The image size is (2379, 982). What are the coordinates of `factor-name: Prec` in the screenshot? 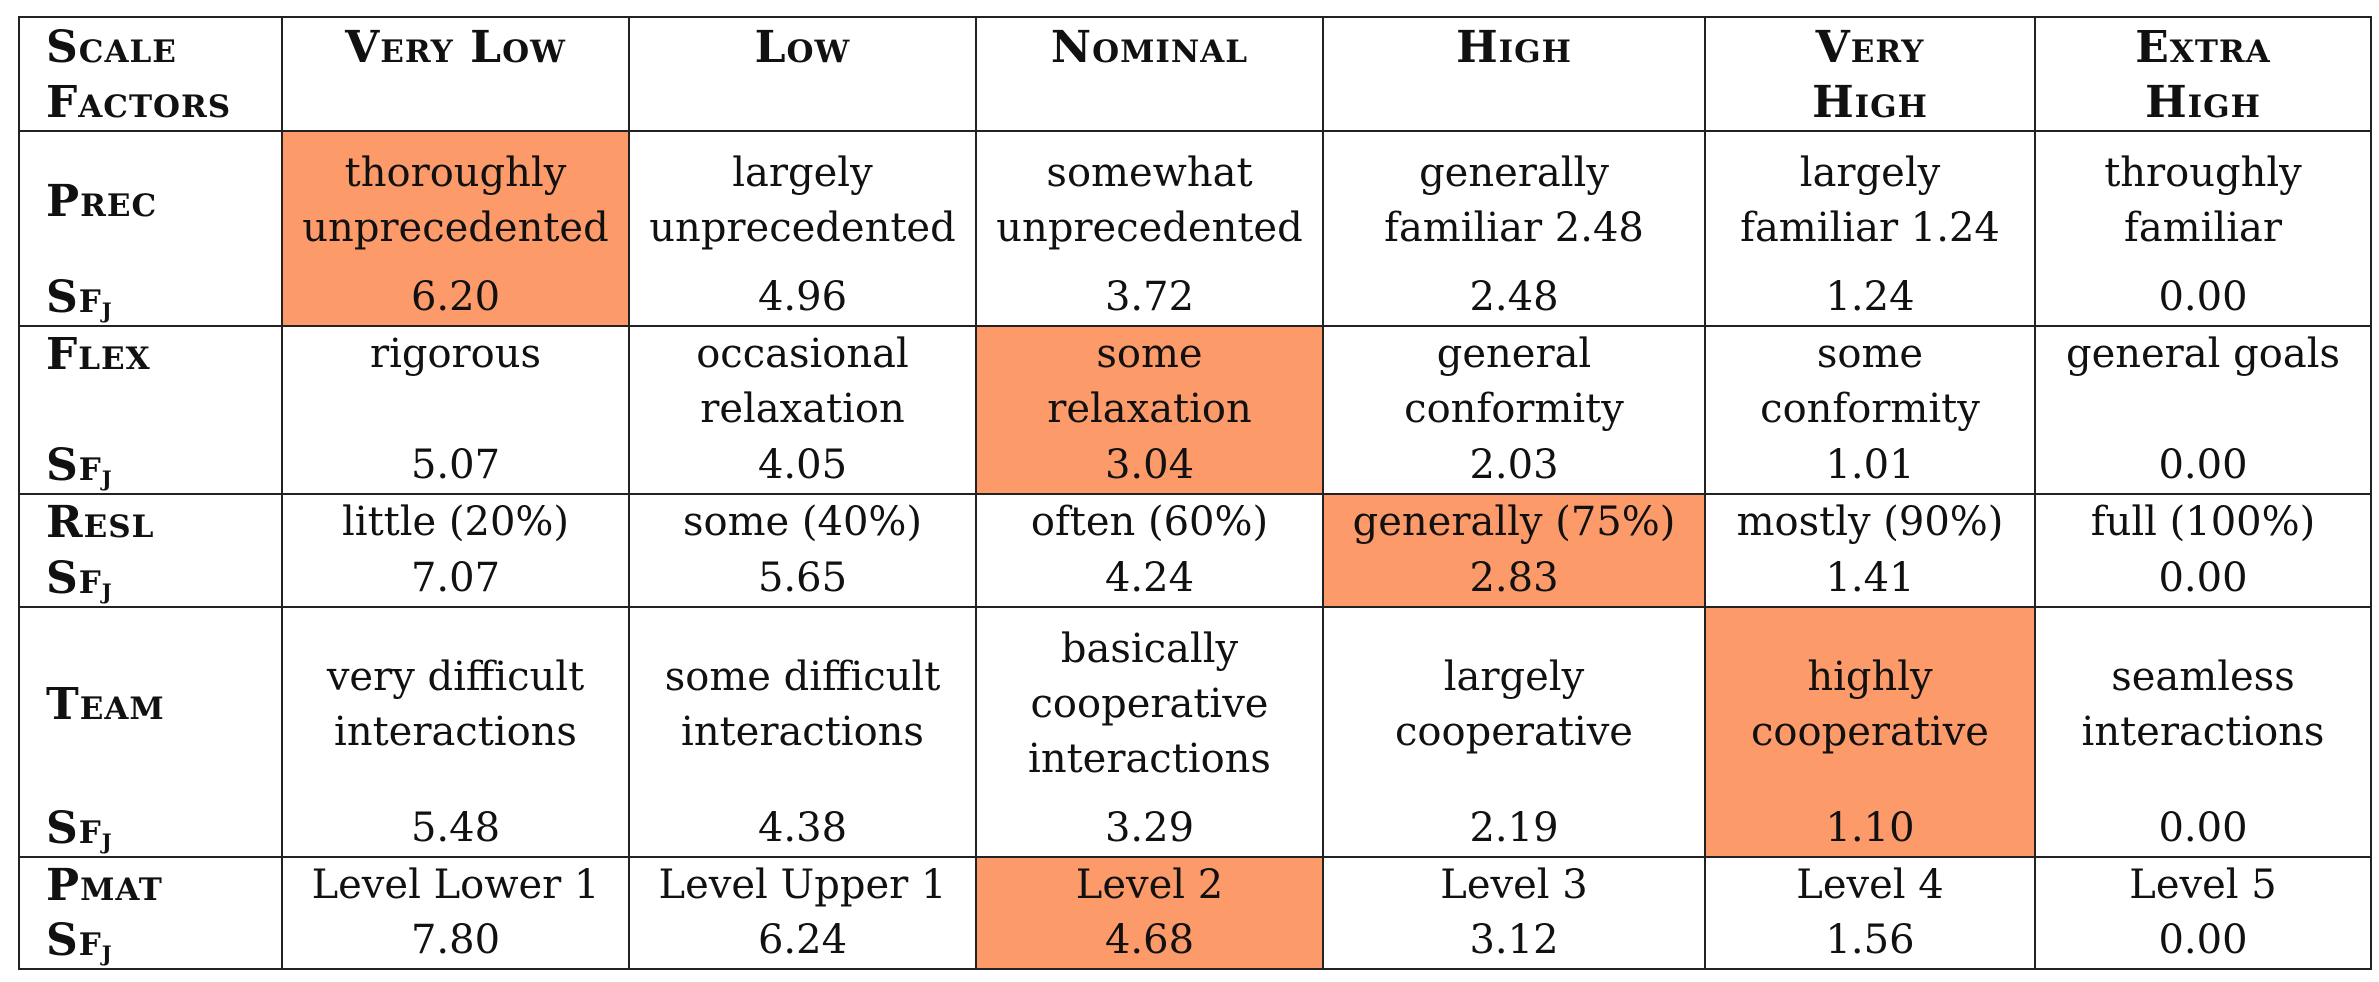 It's located at (102, 201).